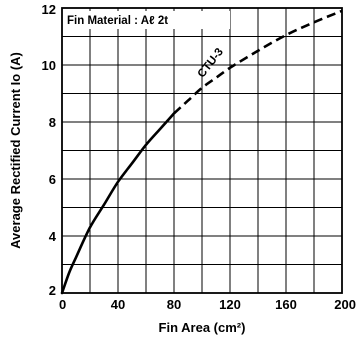 Image resolution: width=359 pixels, height=345 pixels. What do you see at coordinates (49, 150) in the screenshot?
I see `y-tick-labels: 2 4 6 8 10 12` at bounding box center [49, 150].